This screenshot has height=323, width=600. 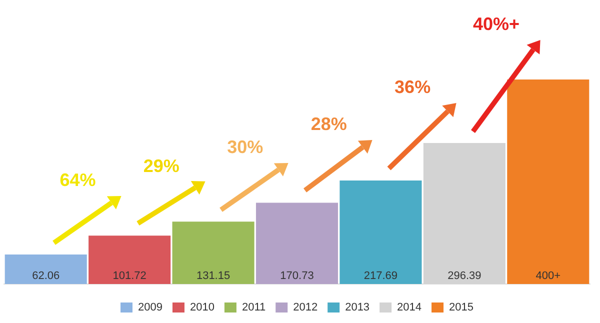 I want to click on data-label: 131.15, so click(x=213, y=276).